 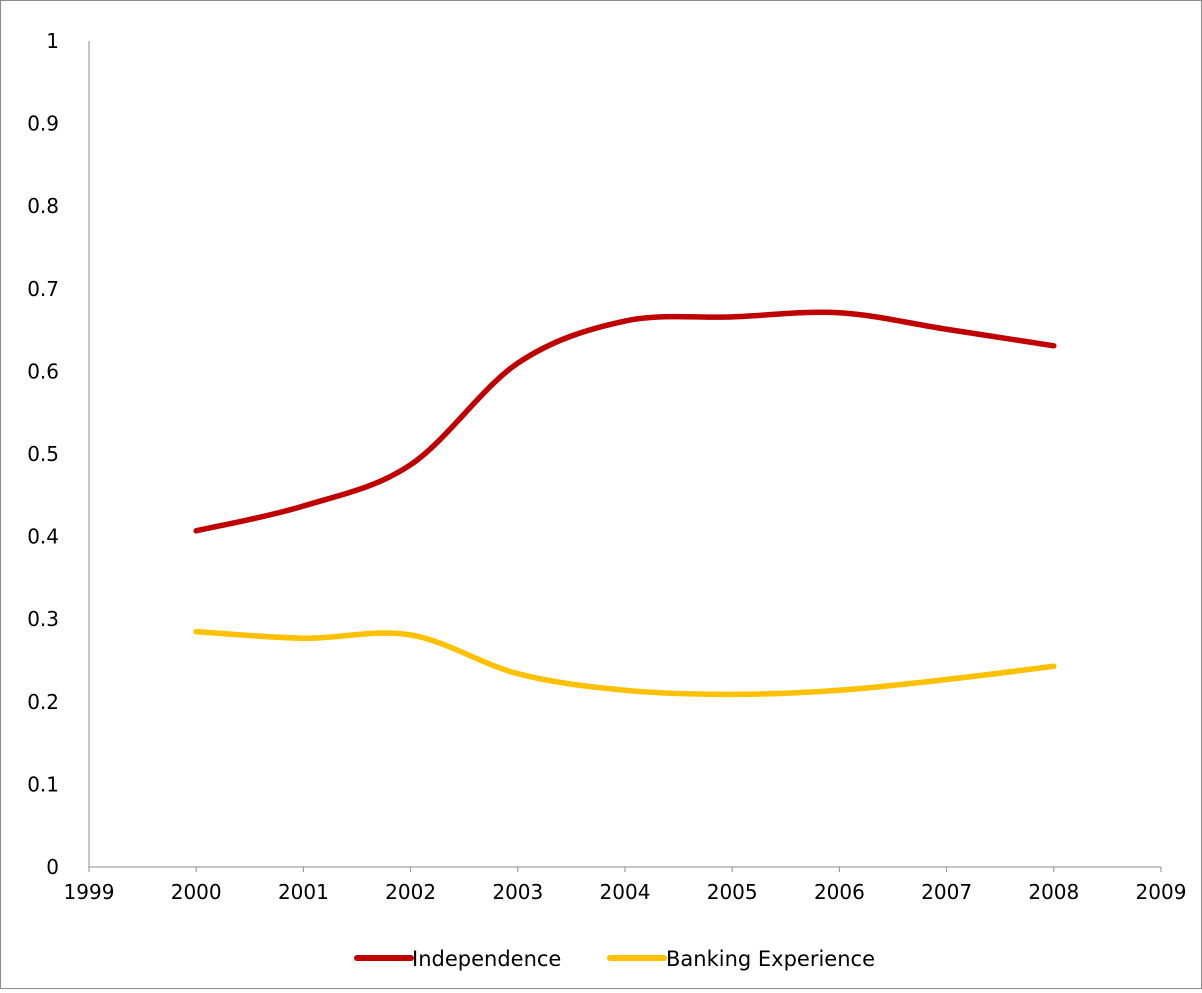 What do you see at coordinates (732, 892) in the screenshot?
I see `x-tick-label: 2005` at bounding box center [732, 892].